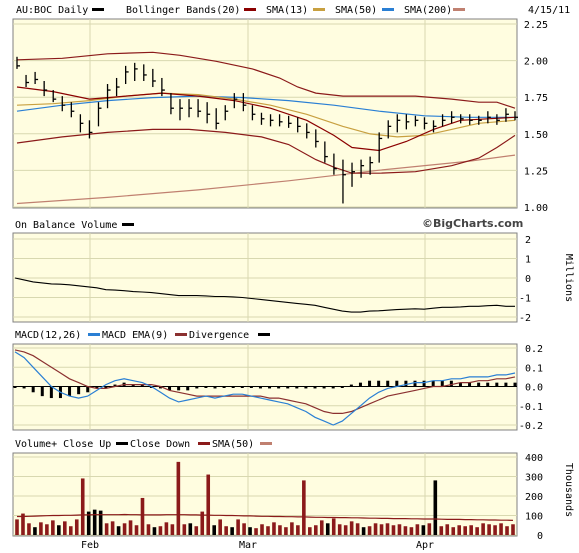 This screenshot has width=579, height=553. Describe the element at coordinates (428, 10) in the screenshot. I see `sma200-legend-label: SMA(200)` at that location.